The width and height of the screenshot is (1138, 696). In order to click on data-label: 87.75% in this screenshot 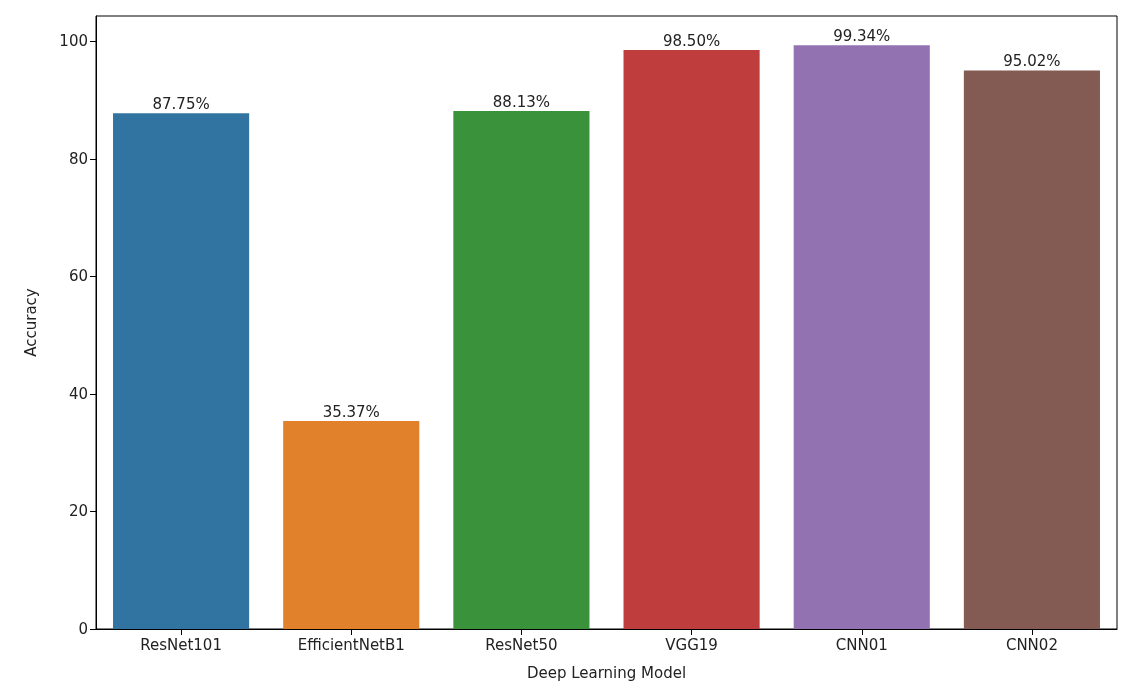, I will do `click(181, 103)`.